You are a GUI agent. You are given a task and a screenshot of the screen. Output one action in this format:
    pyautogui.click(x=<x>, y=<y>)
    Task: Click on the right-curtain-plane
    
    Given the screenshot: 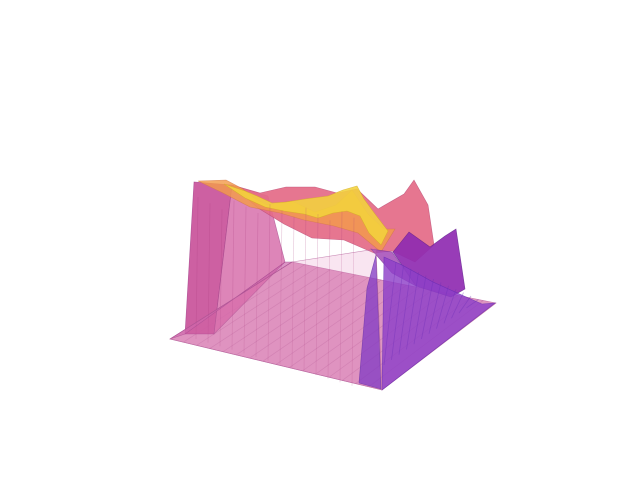 What is the action you would take?
    pyautogui.click(x=438, y=323)
    